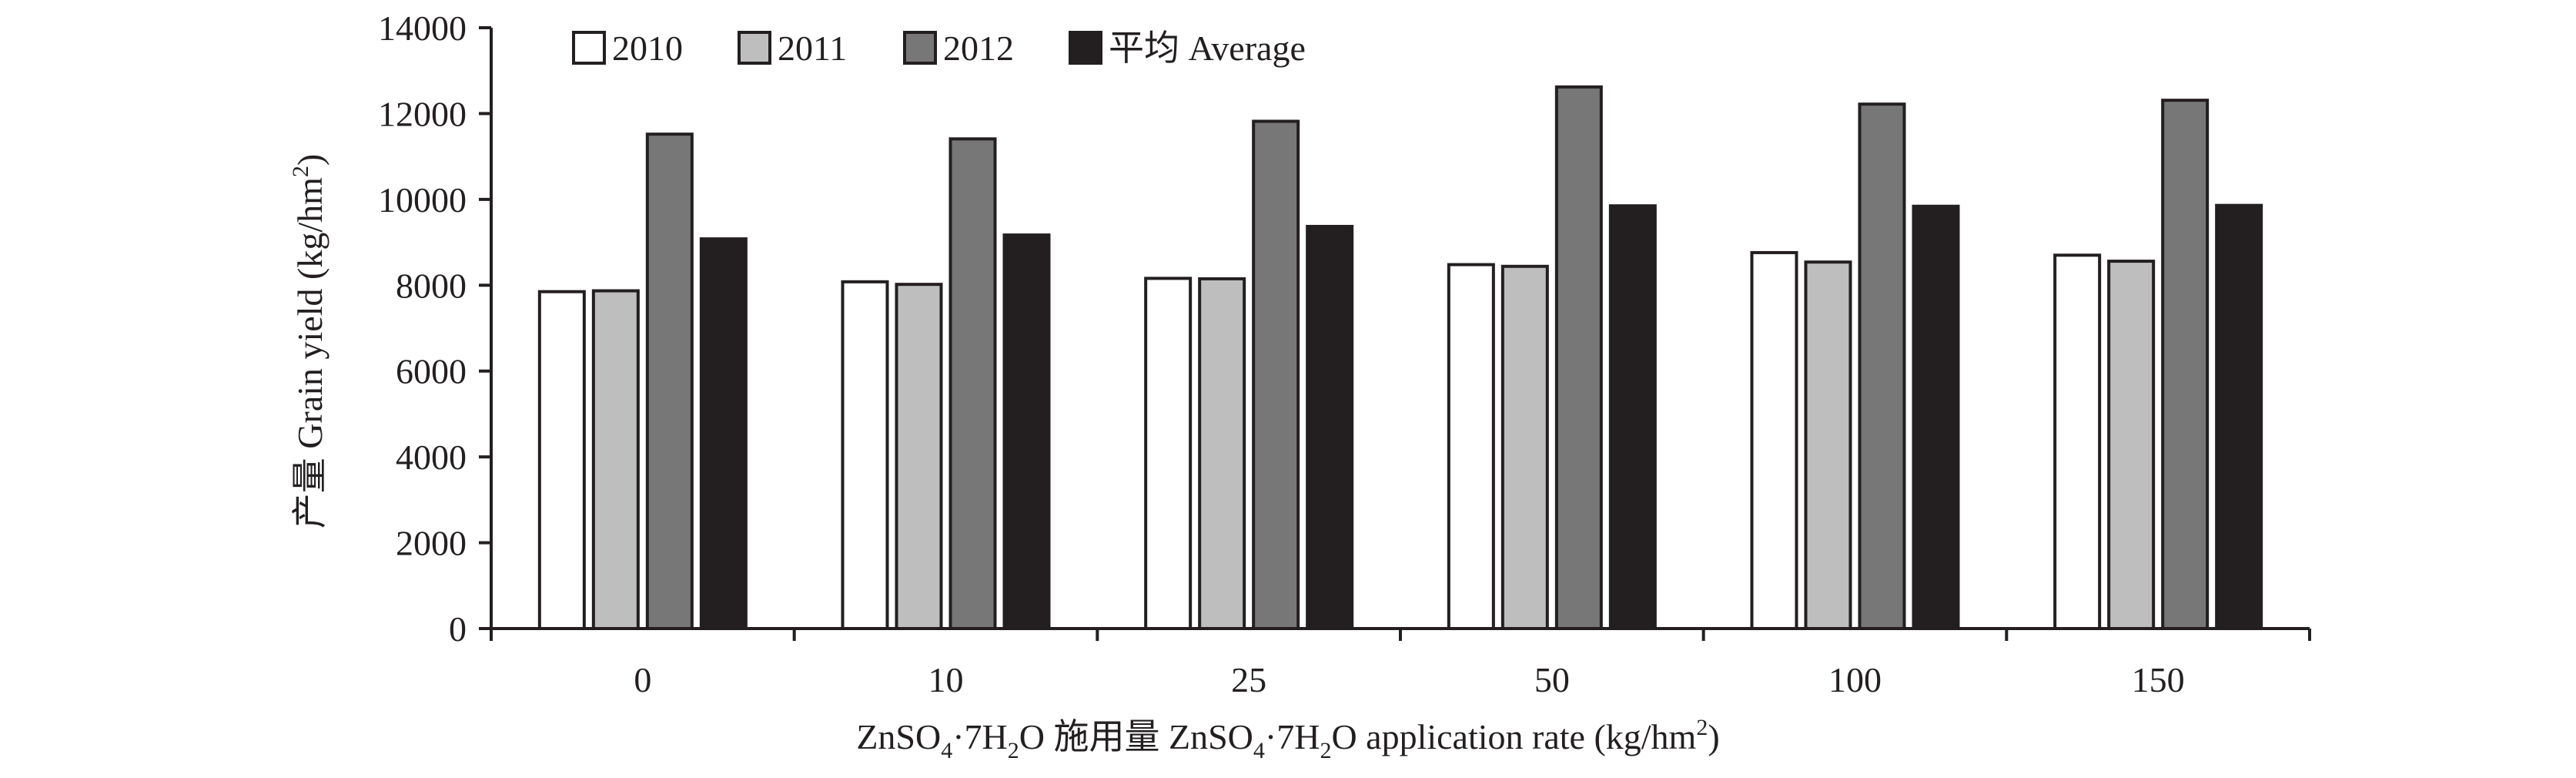 The height and width of the screenshot is (778, 2576). What do you see at coordinates (1208, 49) in the screenshot?
I see `legend-label-平均 Average: 平均 Average` at bounding box center [1208, 49].